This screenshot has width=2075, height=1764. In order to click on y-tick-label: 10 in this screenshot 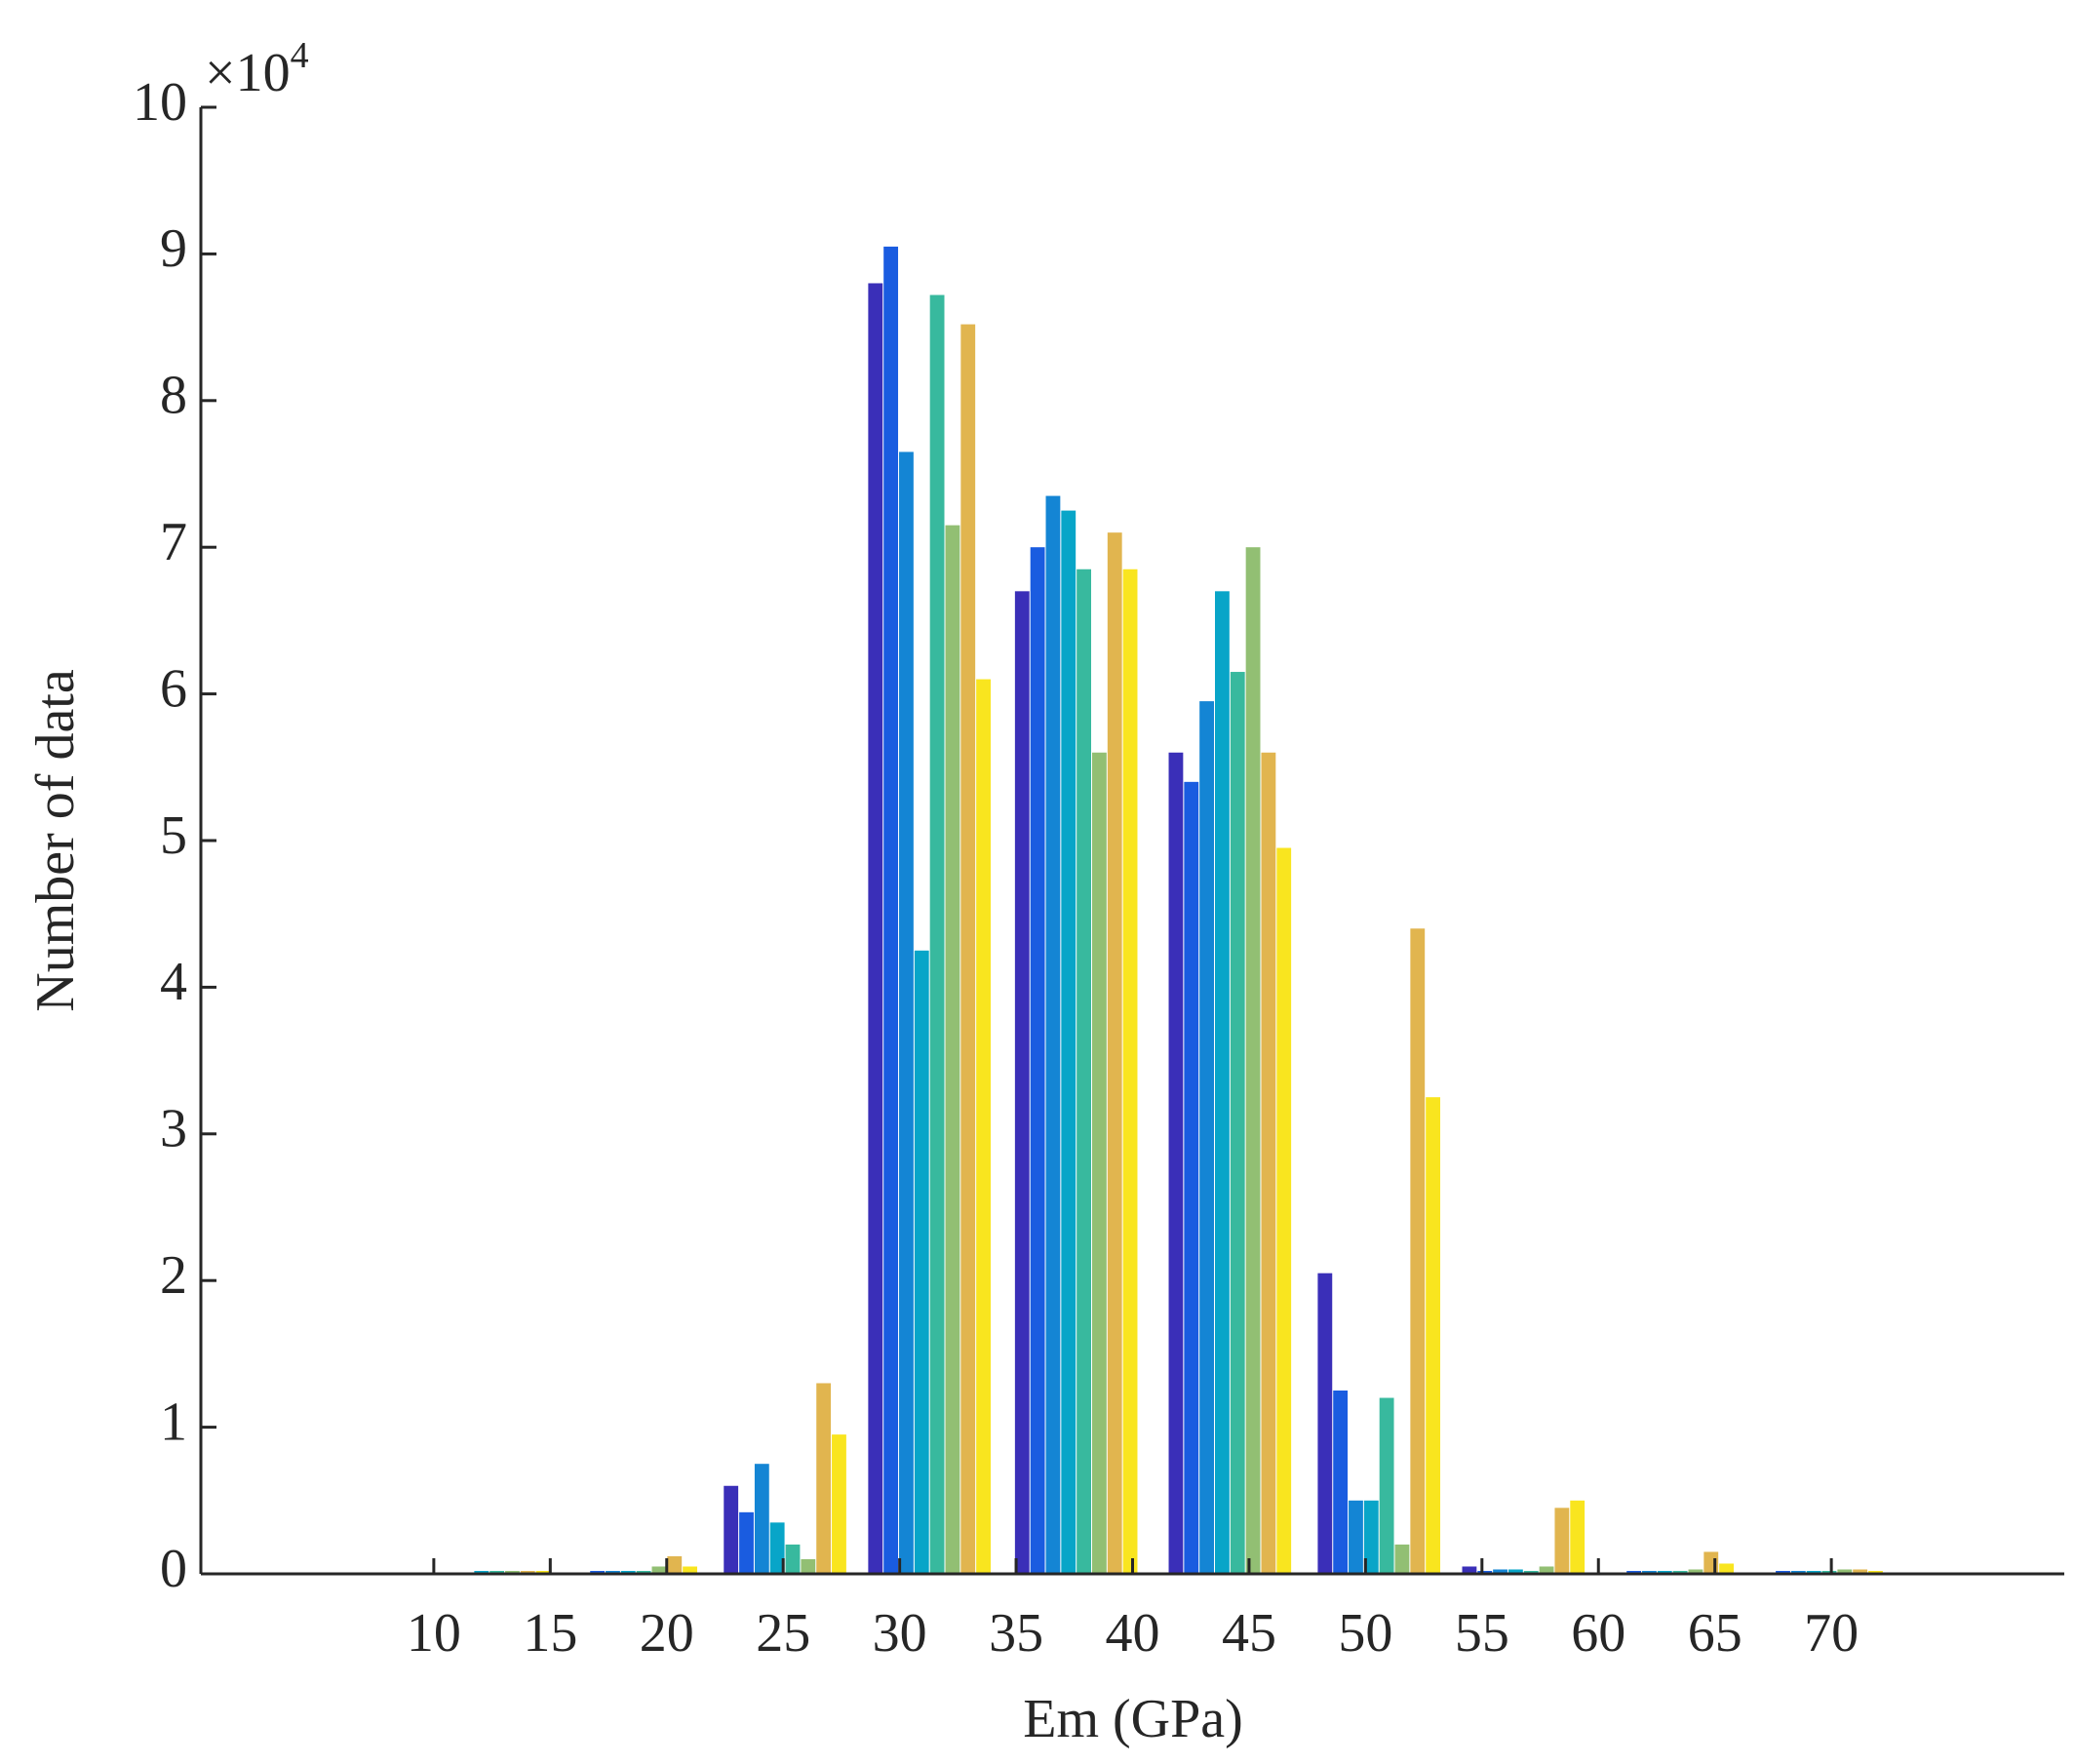, I will do `click(160, 102)`.